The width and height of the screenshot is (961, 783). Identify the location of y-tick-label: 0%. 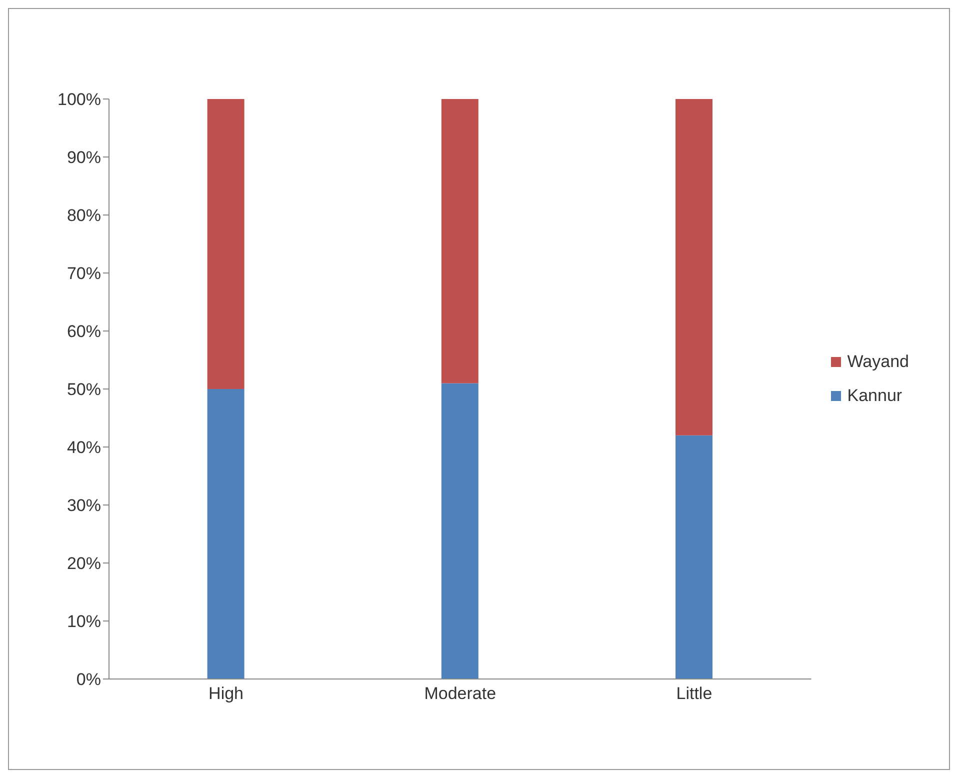
(88, 680).